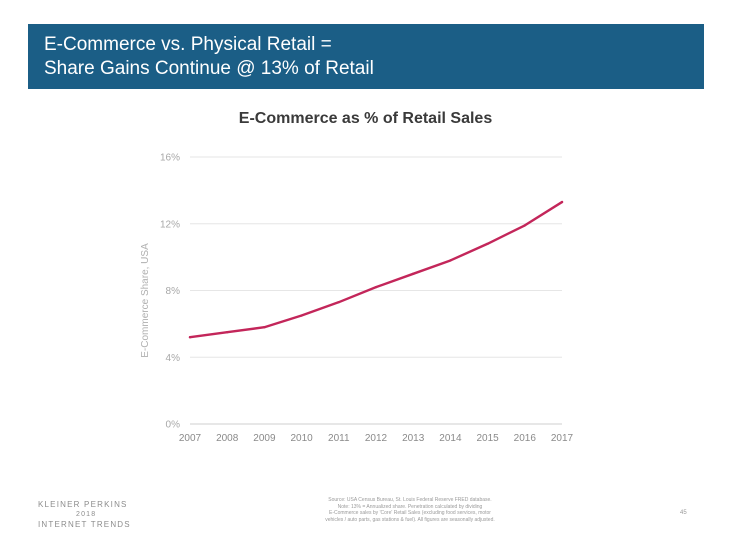  What do you see at coordinates (339, 438) in the screenshot?
I see `x-tick-label: 2011` at bounding box center [339, 438].